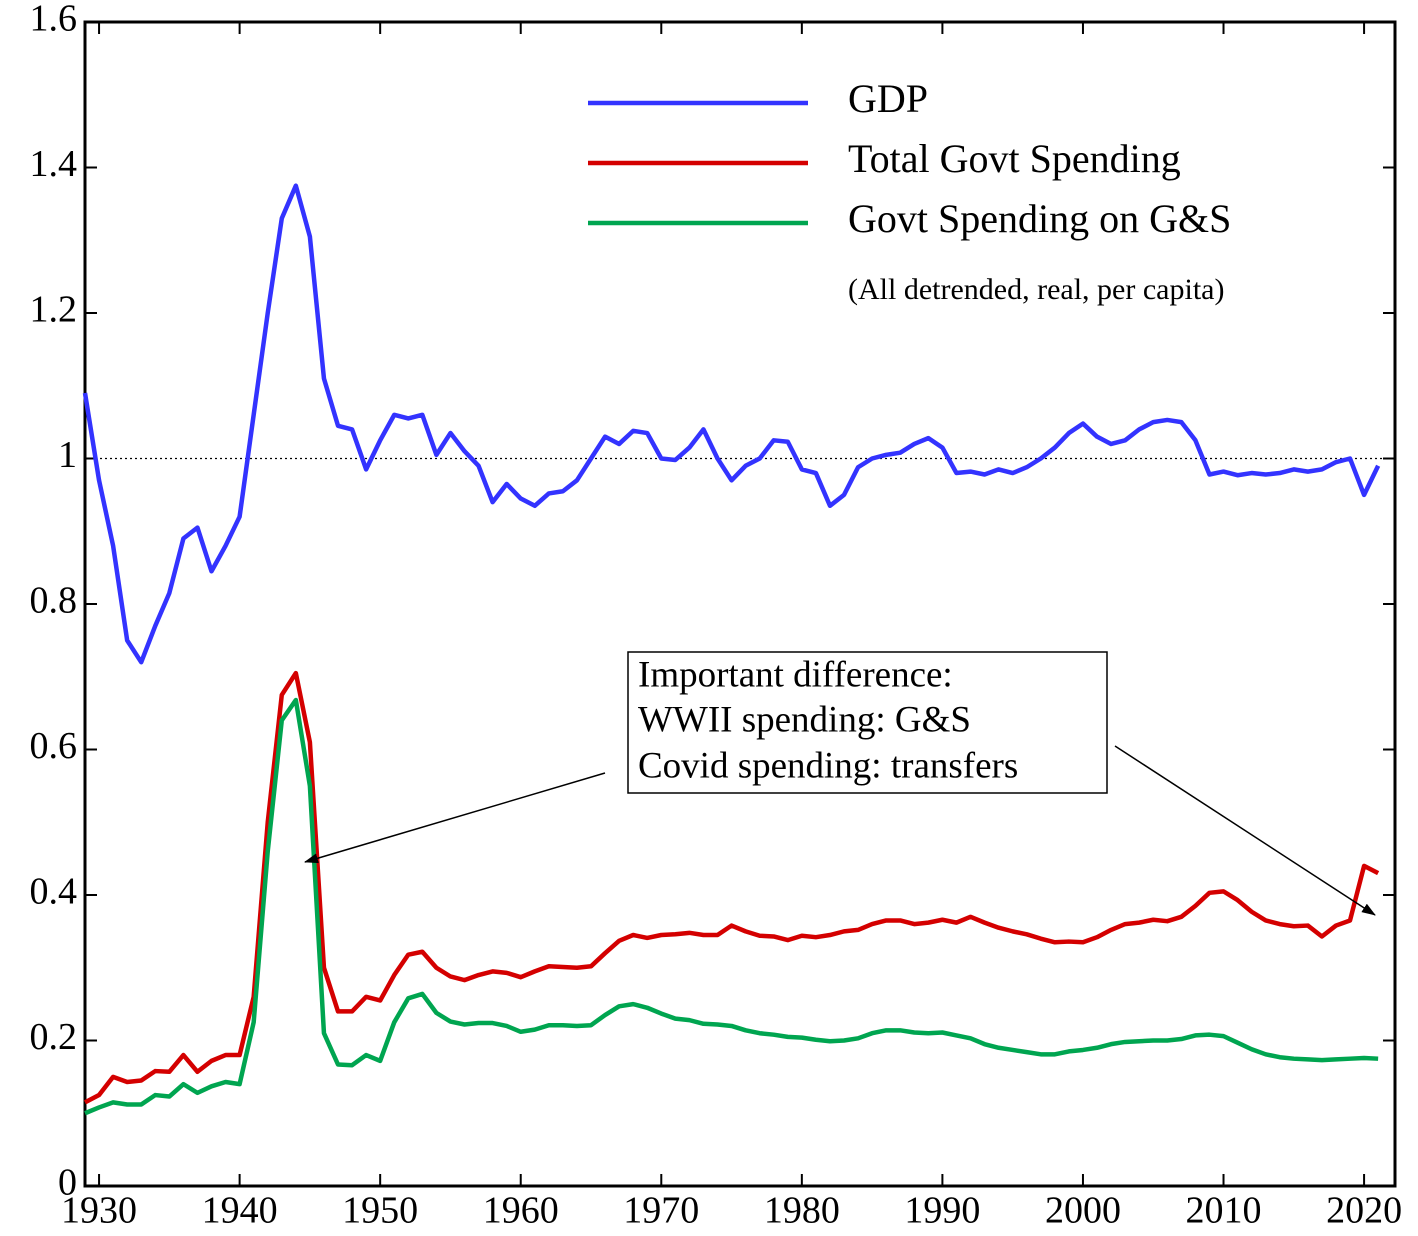  What do you see at coordinates (54, 892) in the screenshot?
I see `y-tick-label: 0.4` at bounding box center [54, 892].